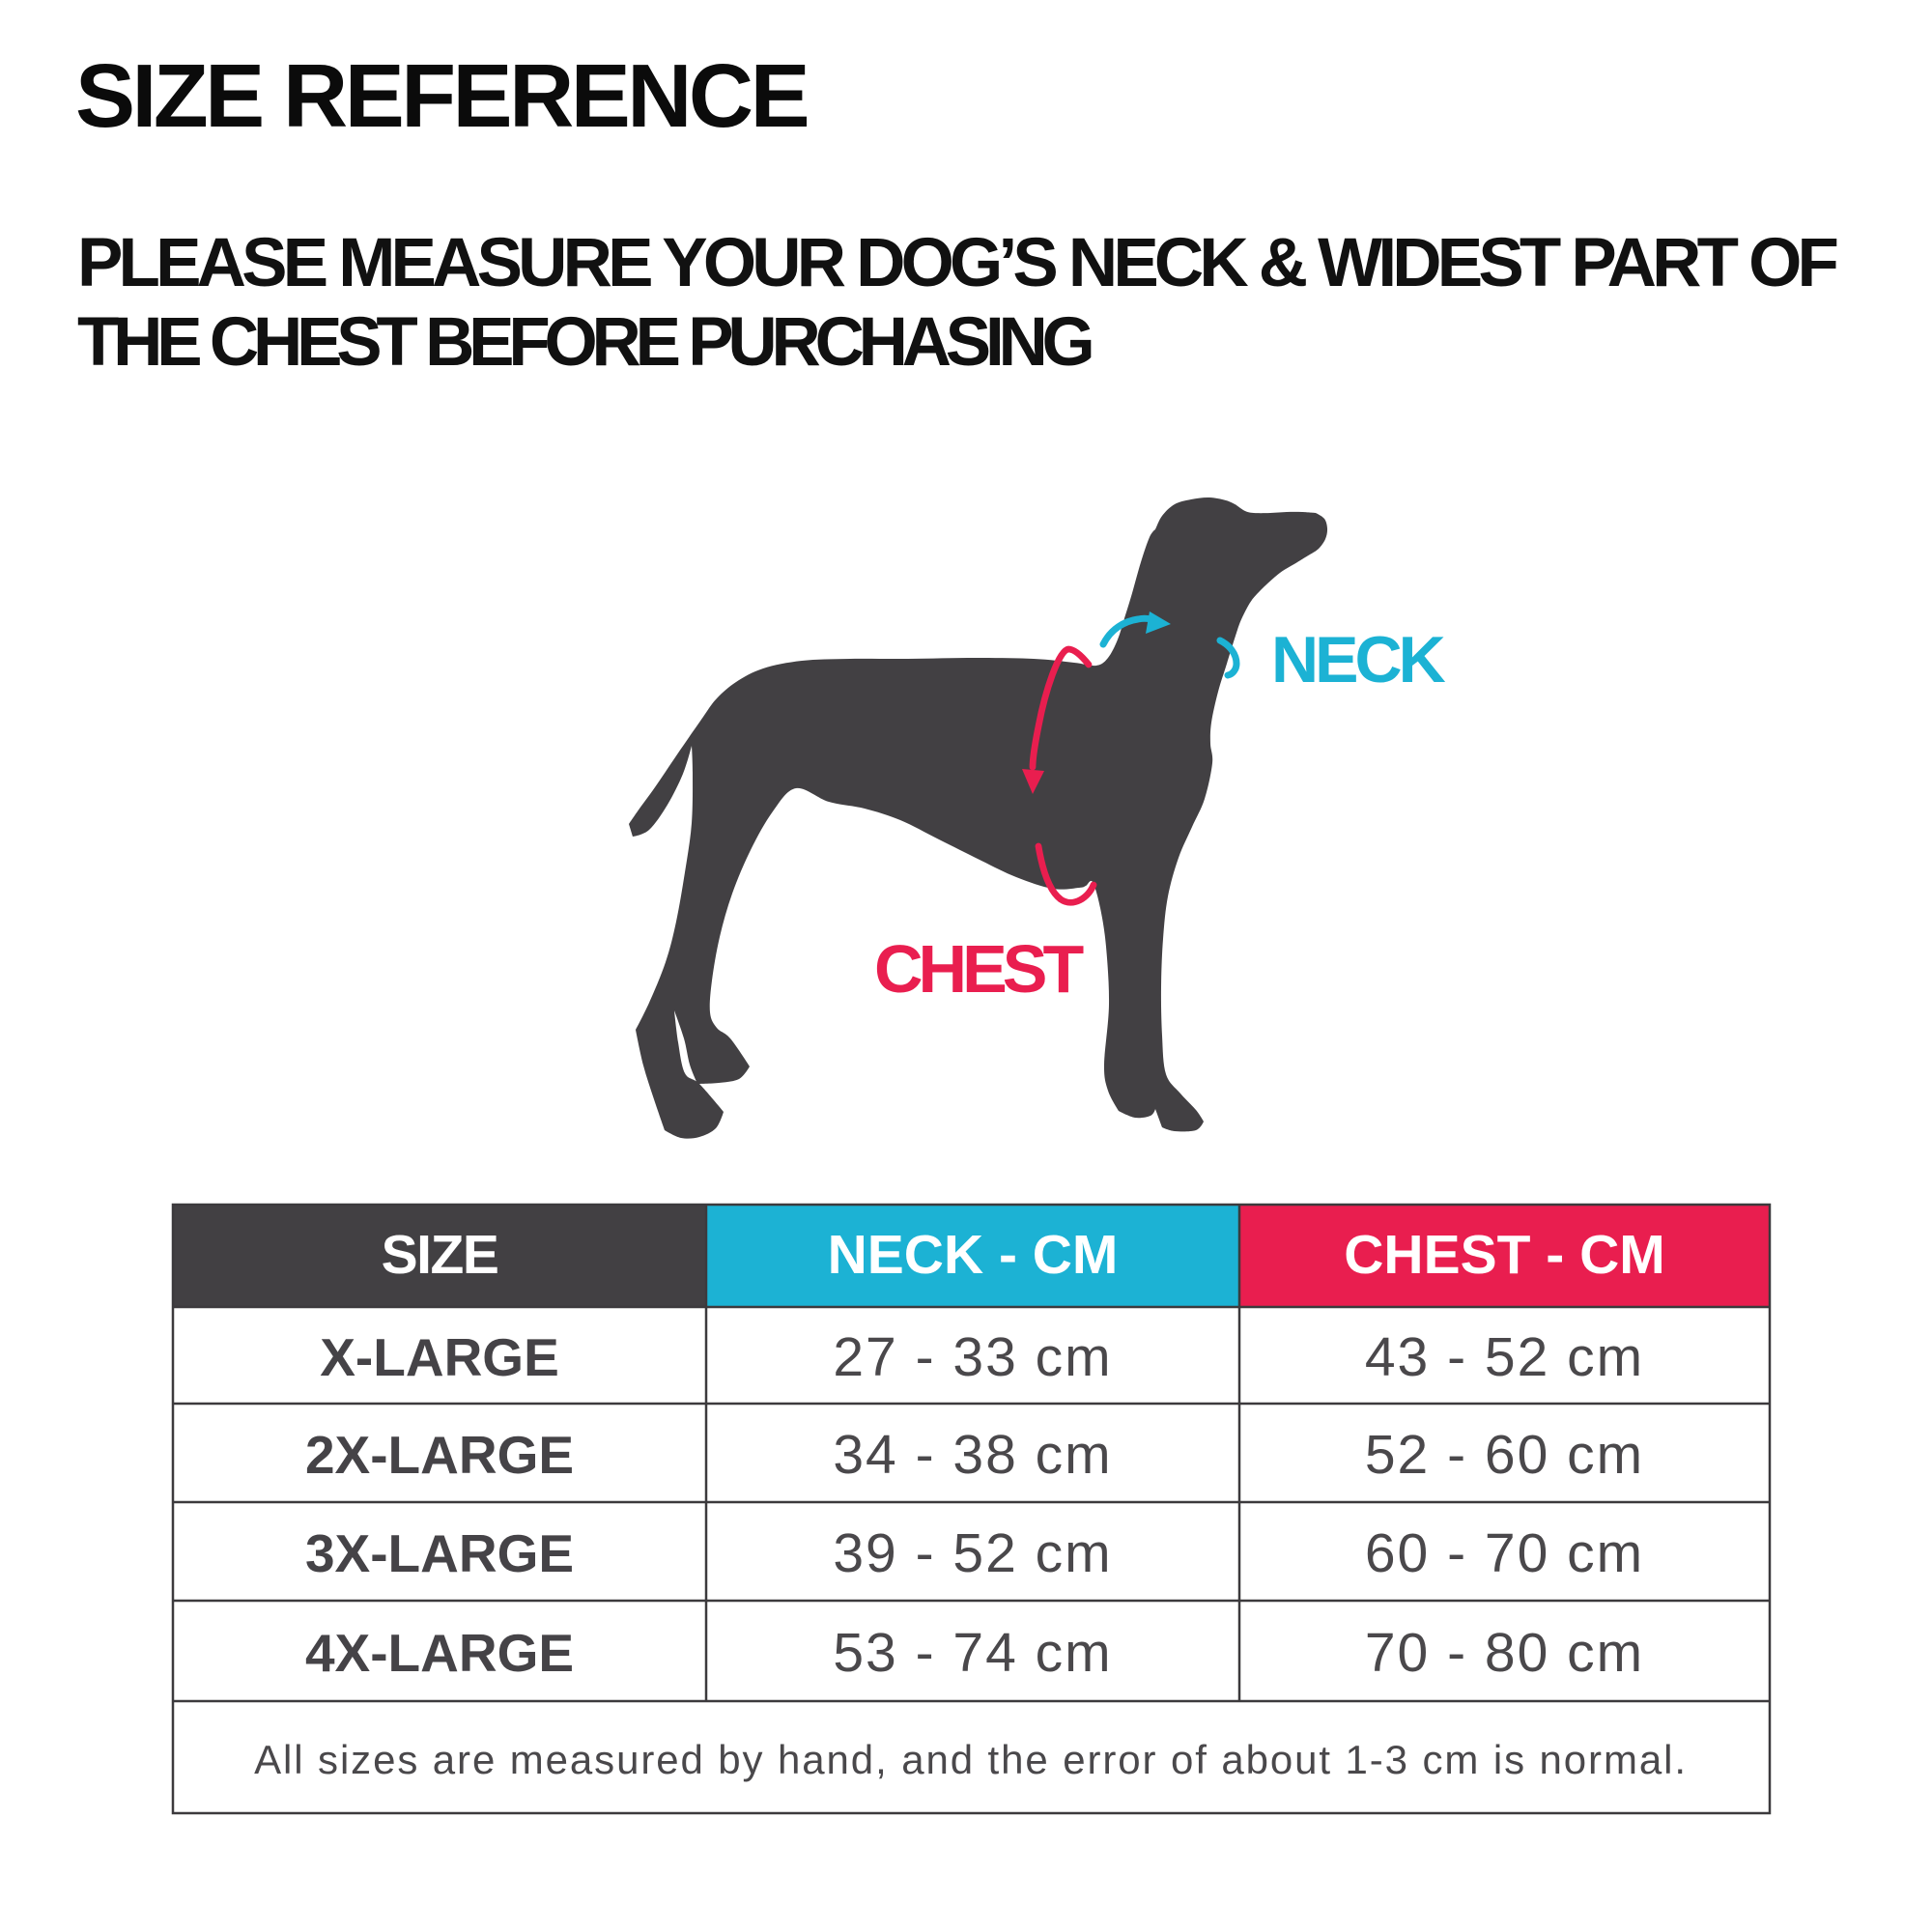 The height and width of the screenshot is (1932, 1932). What do you see at coordinates (584, 342) in the screenshot?
I see `svg-text: THE CHEST BEFORE PURCHASING` at bounding box center [584, 342].